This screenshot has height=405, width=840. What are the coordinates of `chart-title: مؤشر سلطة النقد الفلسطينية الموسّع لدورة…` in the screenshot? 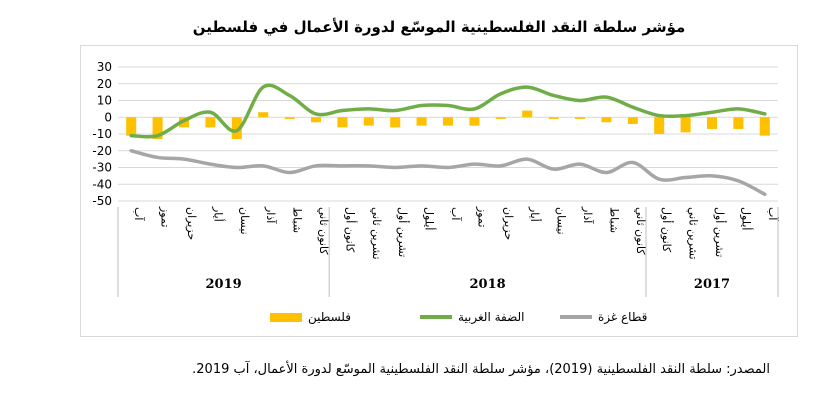 It's located at (439, 27).